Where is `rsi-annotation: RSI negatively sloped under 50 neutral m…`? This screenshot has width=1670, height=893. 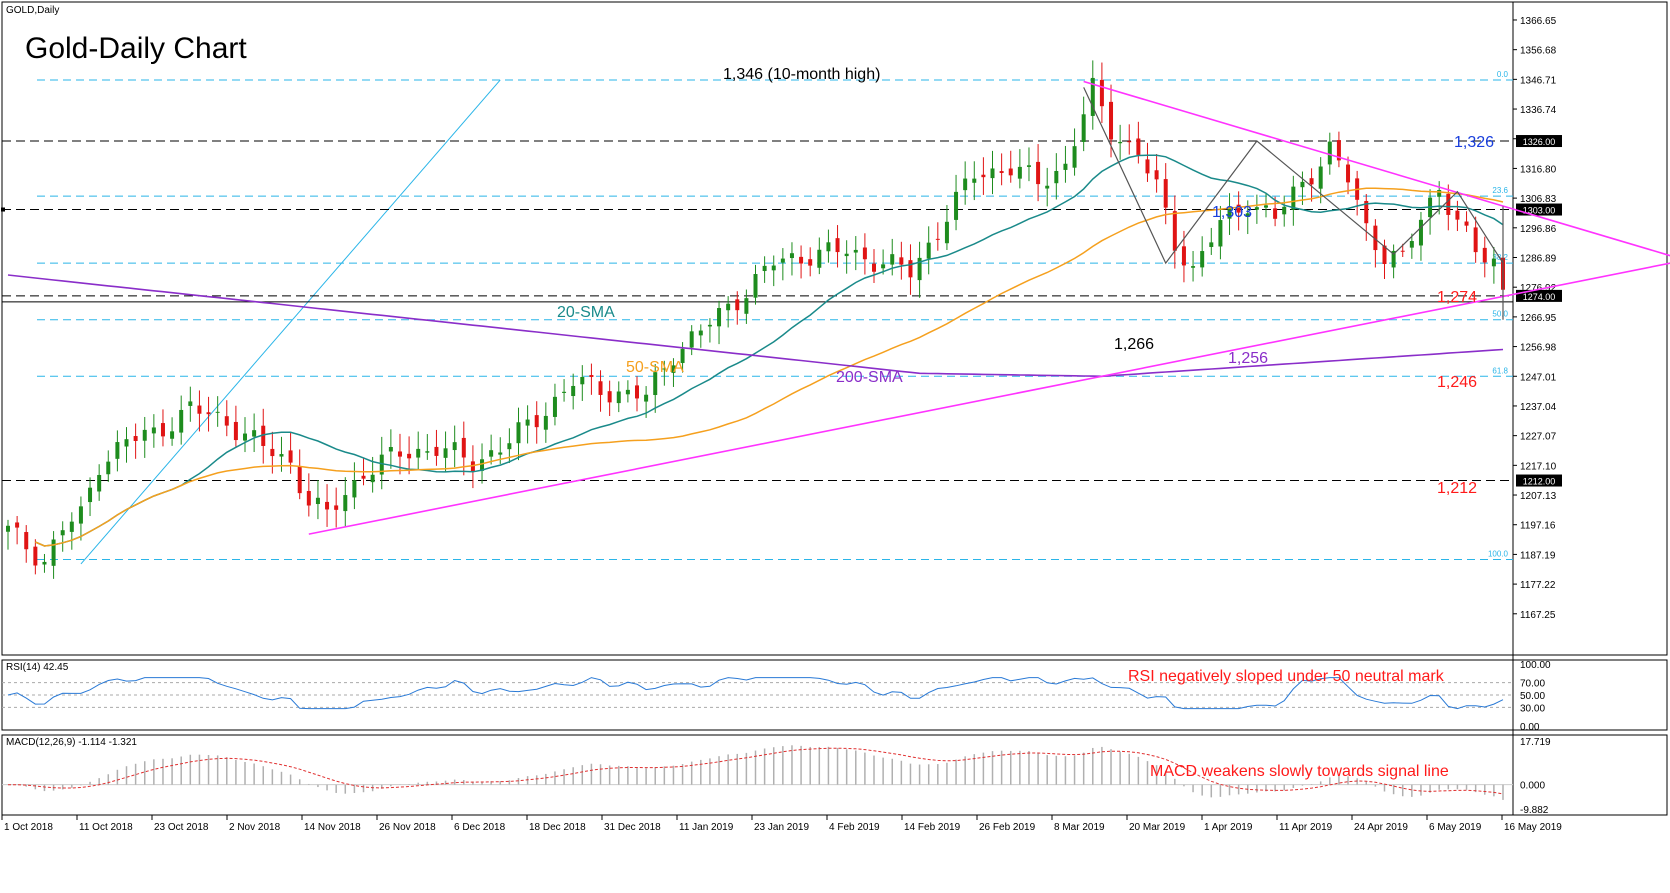 rsi-annotation: RSI negatively sloped under 50 neutral m… is located at coordinates (1286, 676).